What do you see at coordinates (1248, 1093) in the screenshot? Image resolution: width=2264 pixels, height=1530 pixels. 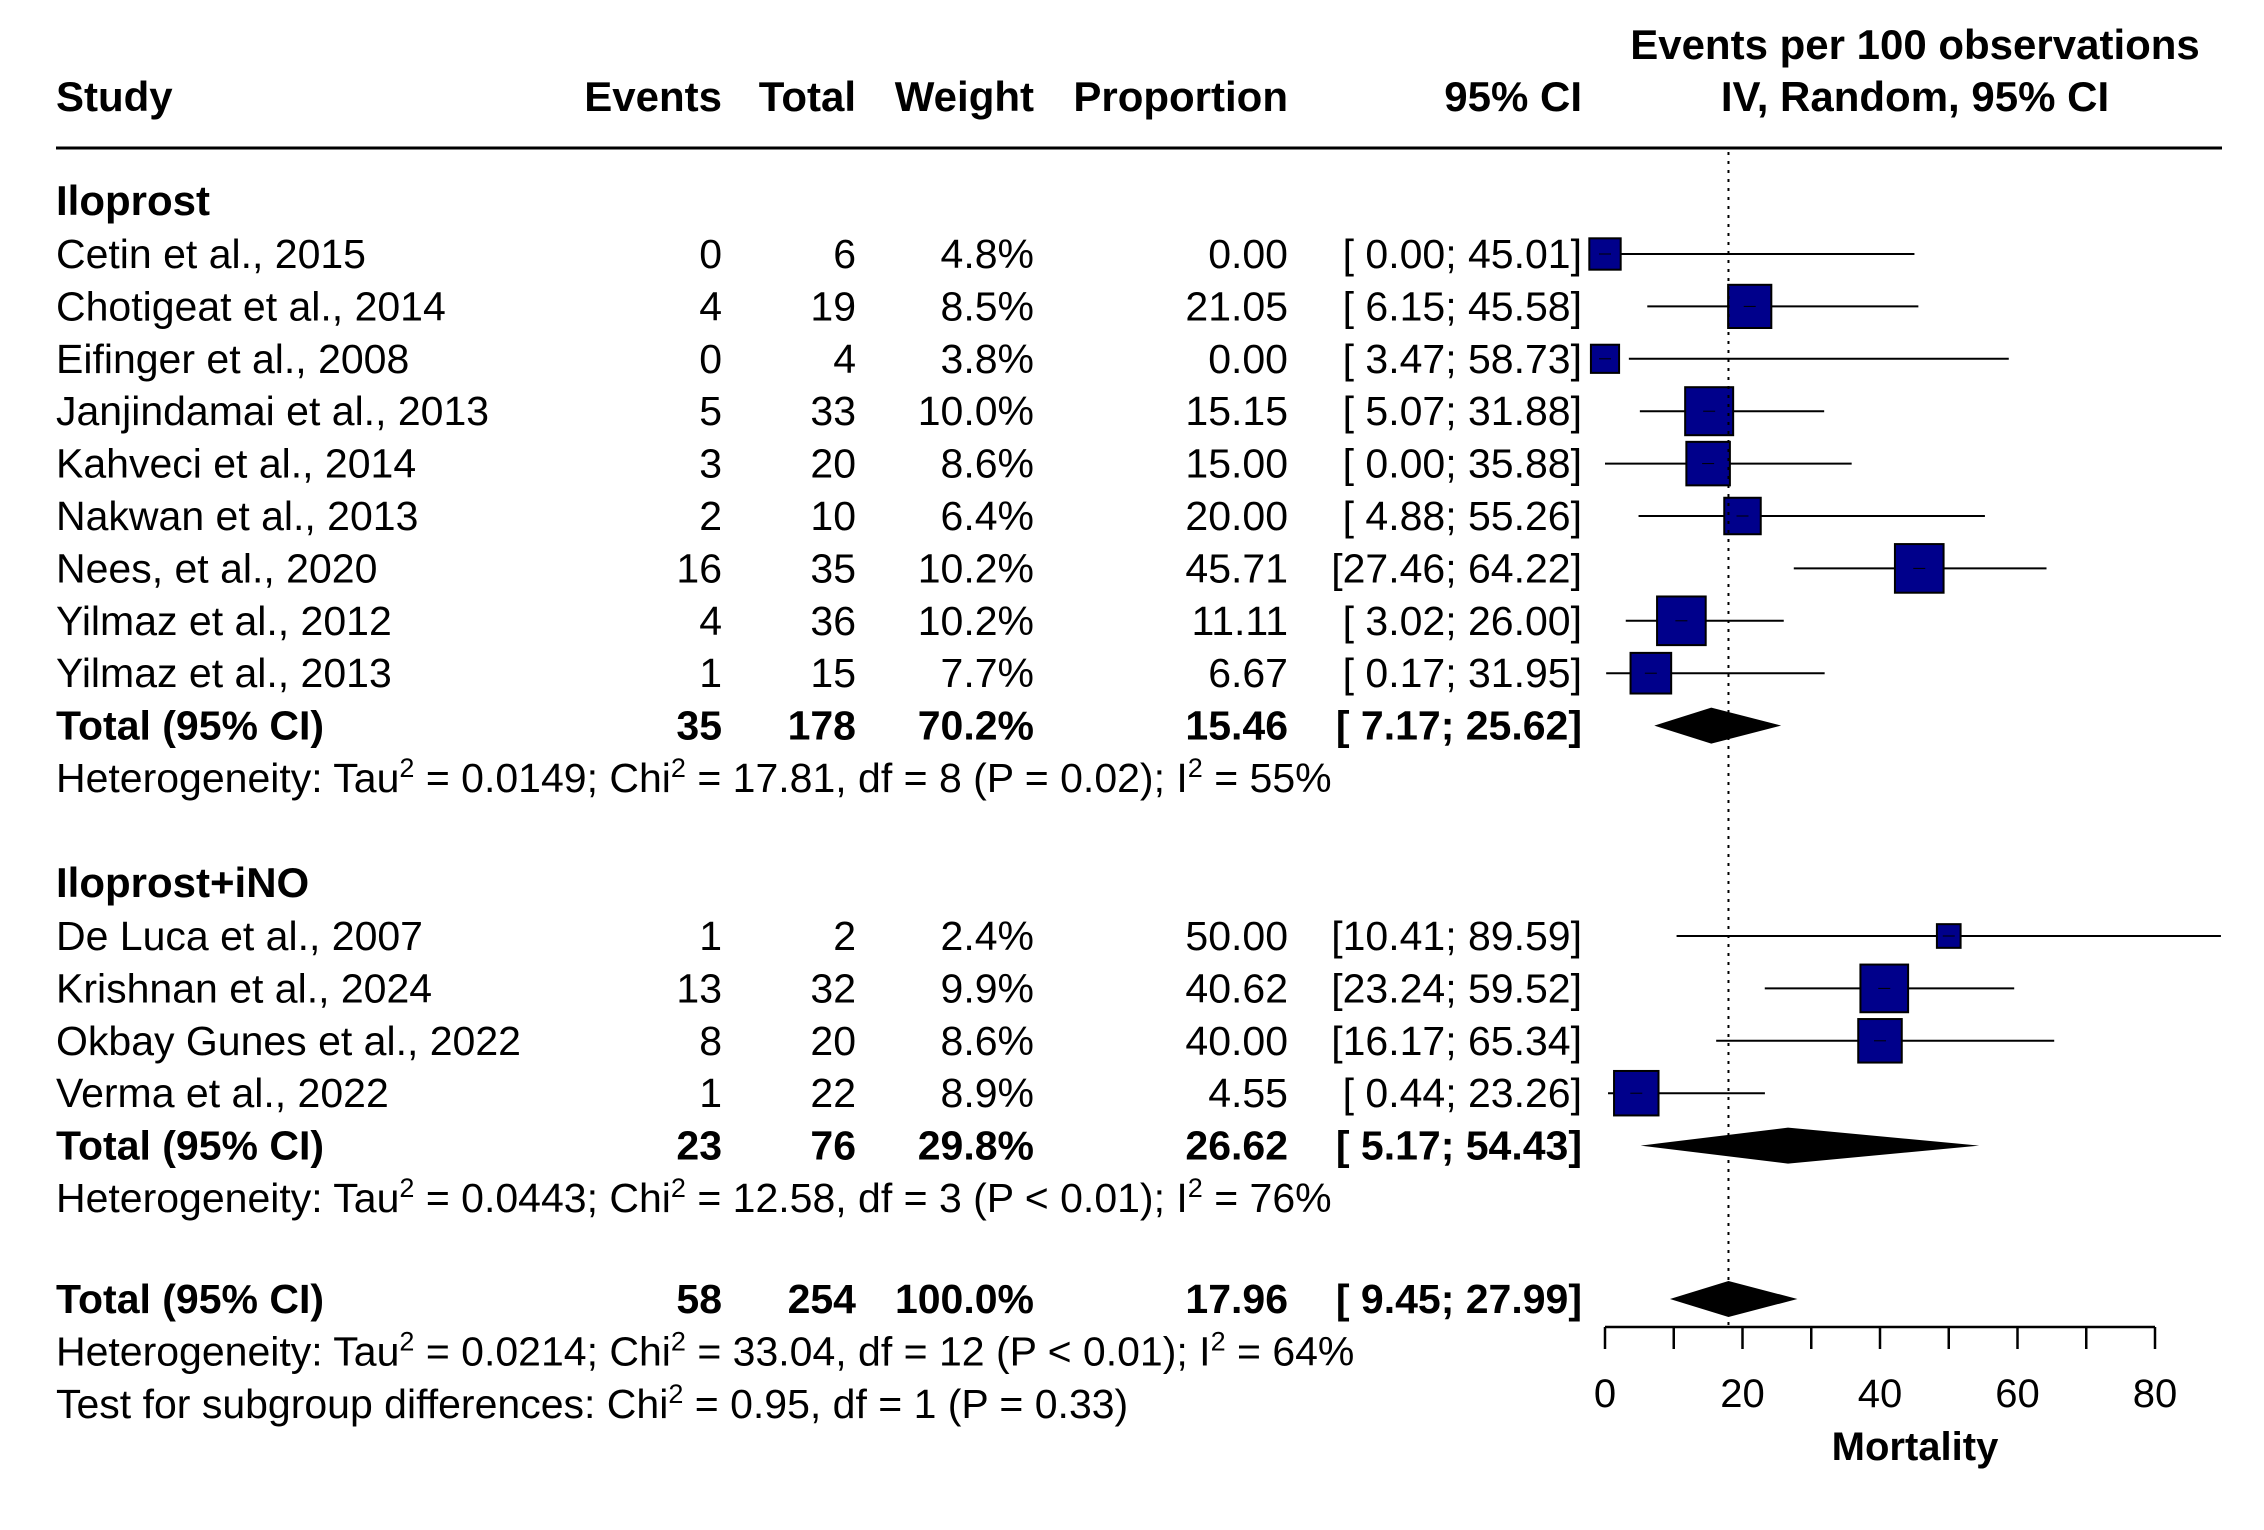 I see `g2-row-3-proportion: 4.55` at bounding box center [1248, 1093].